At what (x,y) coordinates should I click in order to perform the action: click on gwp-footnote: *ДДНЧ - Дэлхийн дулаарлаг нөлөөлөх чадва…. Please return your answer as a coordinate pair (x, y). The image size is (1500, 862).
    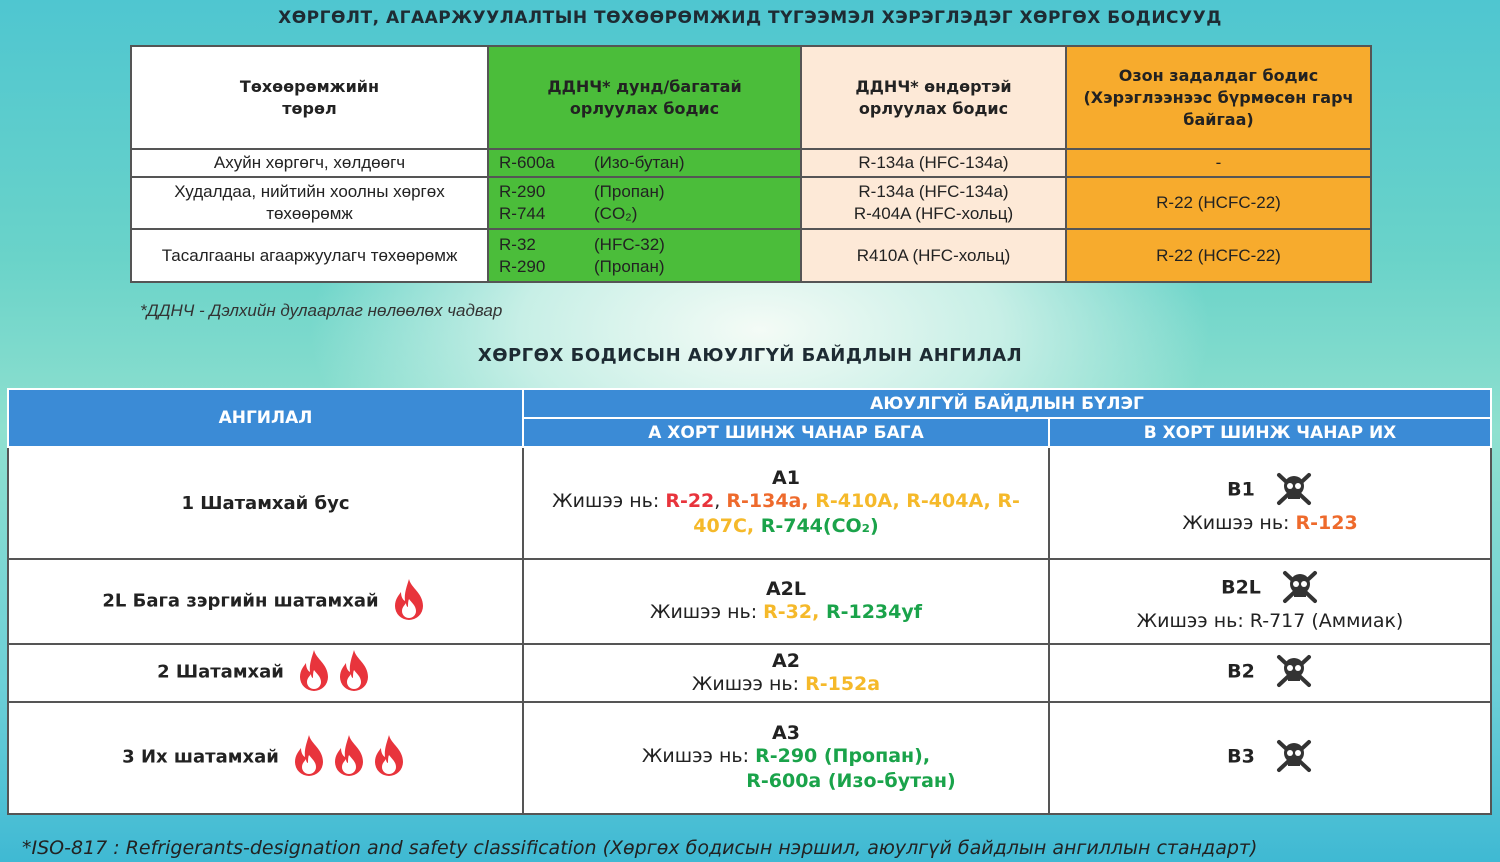
    Looking at the image, I should click on (321, 310).